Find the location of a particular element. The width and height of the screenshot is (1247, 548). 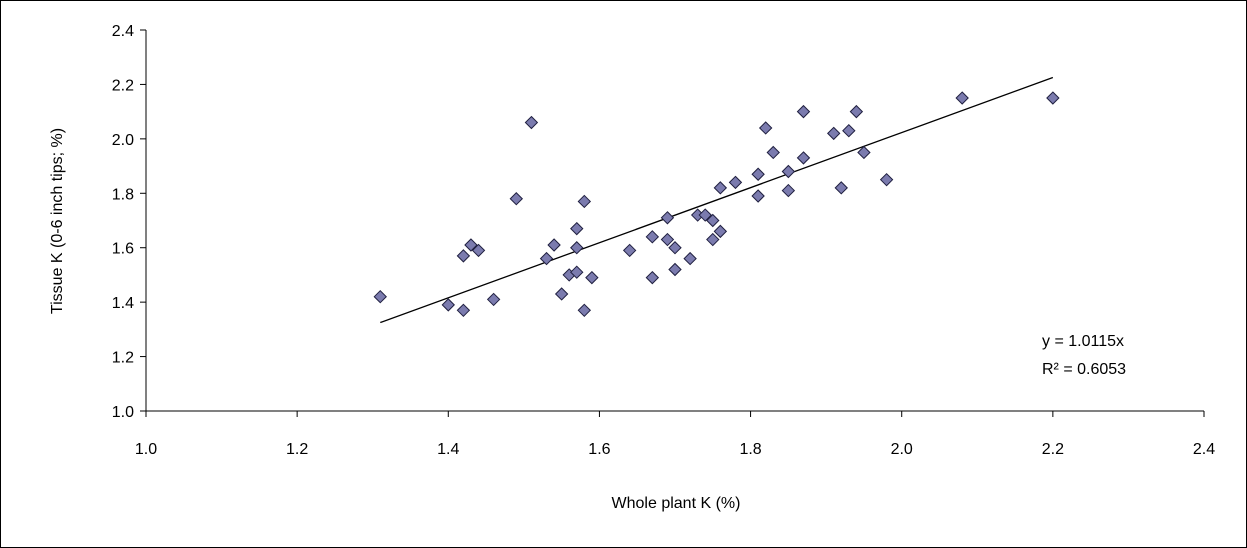

y-tick-label: 2.2 is located at coordinates (123, 85).